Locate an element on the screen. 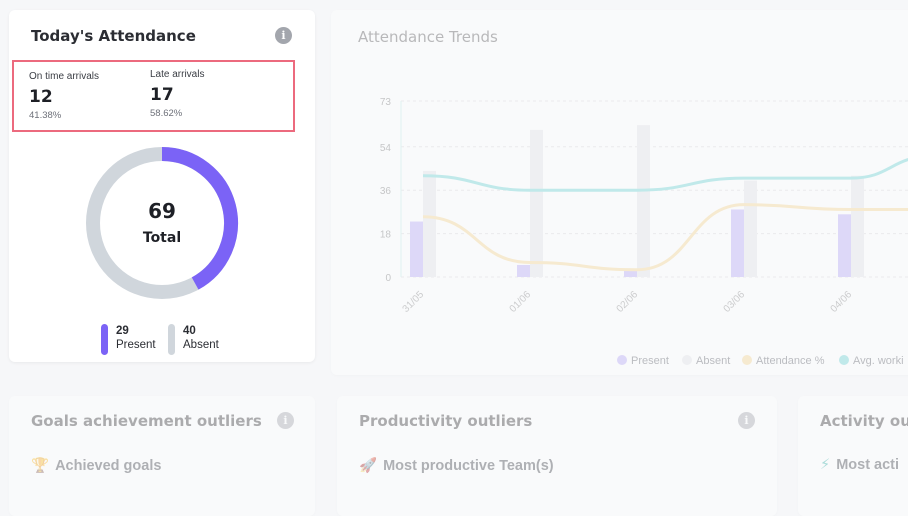 The width and height of the screenshot is (908, 516). x-tick-label: 31/05 is located at coordinates (414, 302).